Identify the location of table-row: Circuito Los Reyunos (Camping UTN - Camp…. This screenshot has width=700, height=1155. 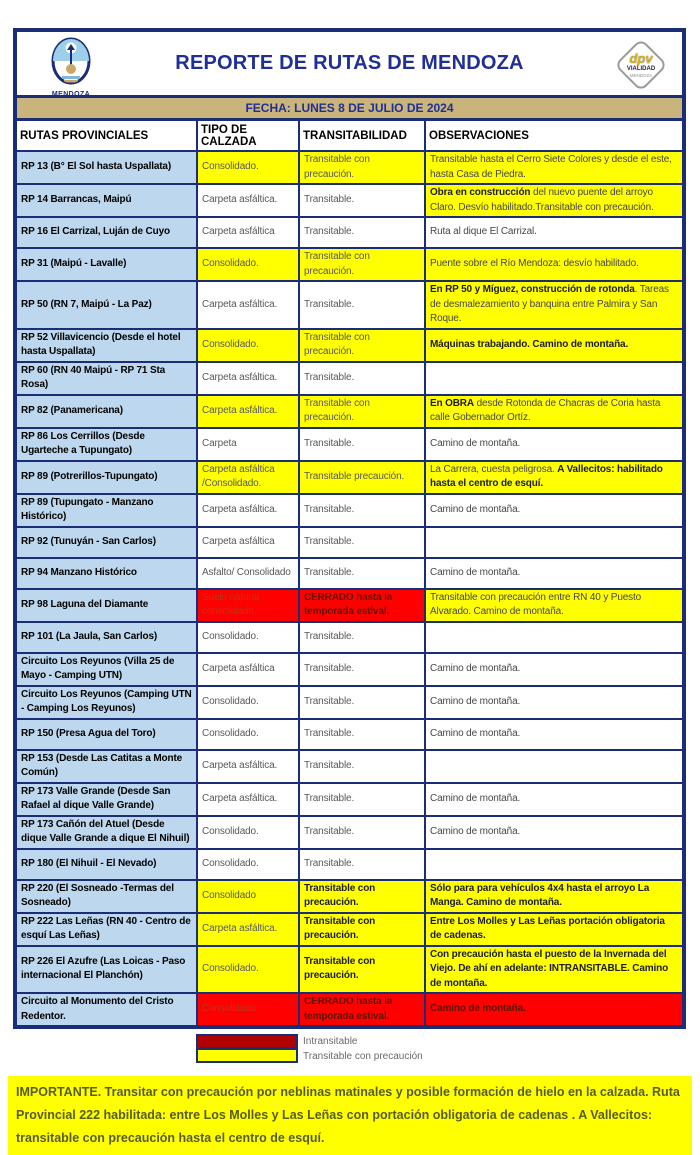
(349, 703).